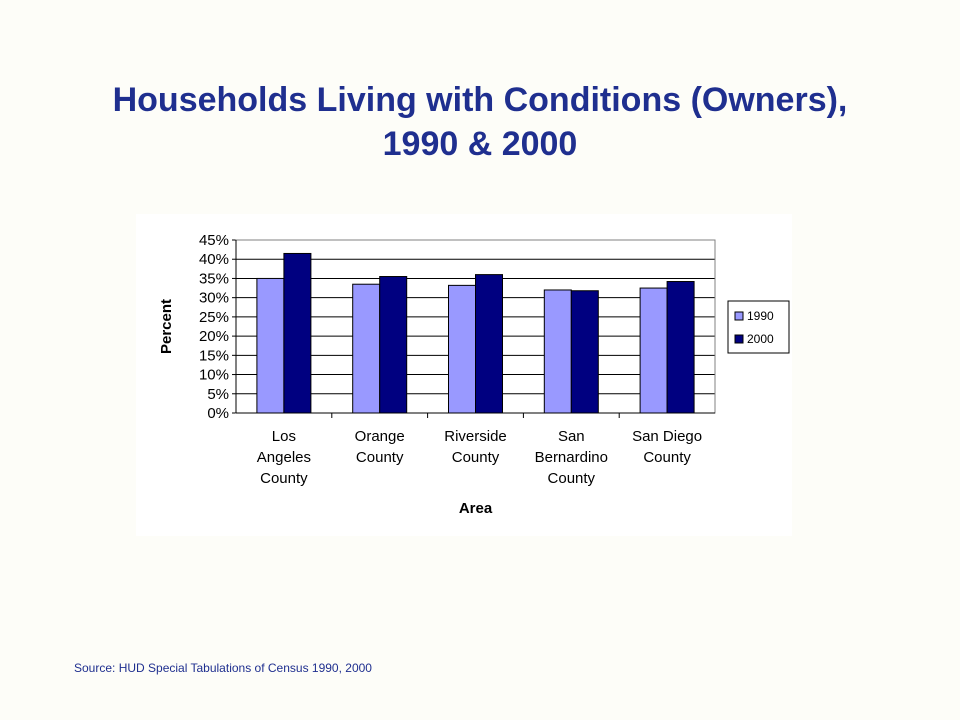 The width and height of the screenshot is (960, 720). I want to click on y-axis-title: Percent, so click(166, 326).